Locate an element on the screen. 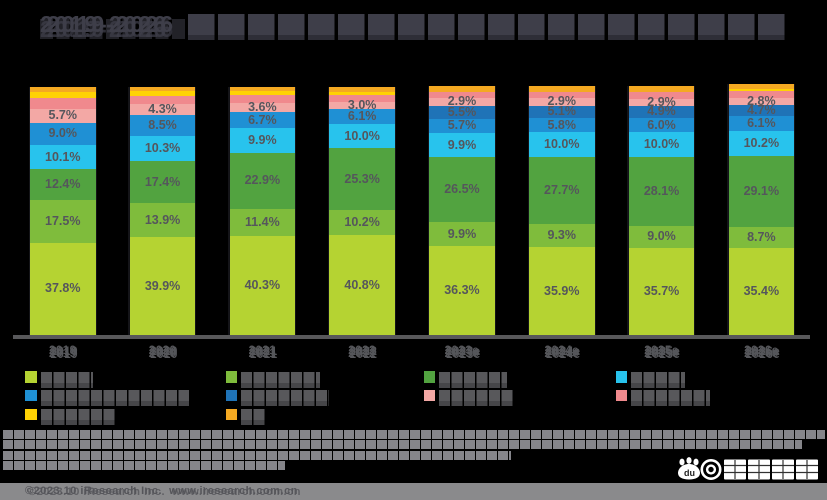  svg-text: du is located at coordinates (689, 473).